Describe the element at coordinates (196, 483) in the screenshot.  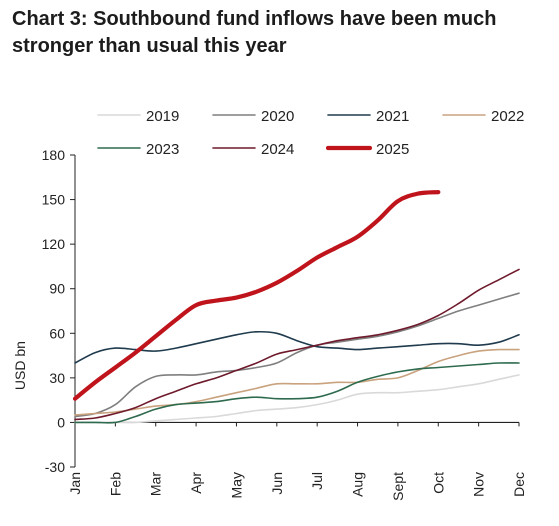
I see `x-tick-label: Apr` at that location.